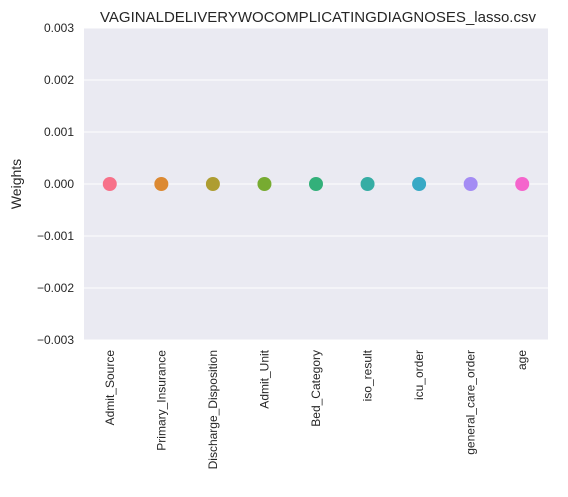  What do you see at coordinates (55, 288) in the screenshot?
I see `y-tick-label: −0.002` at bounding box center [55, 288].